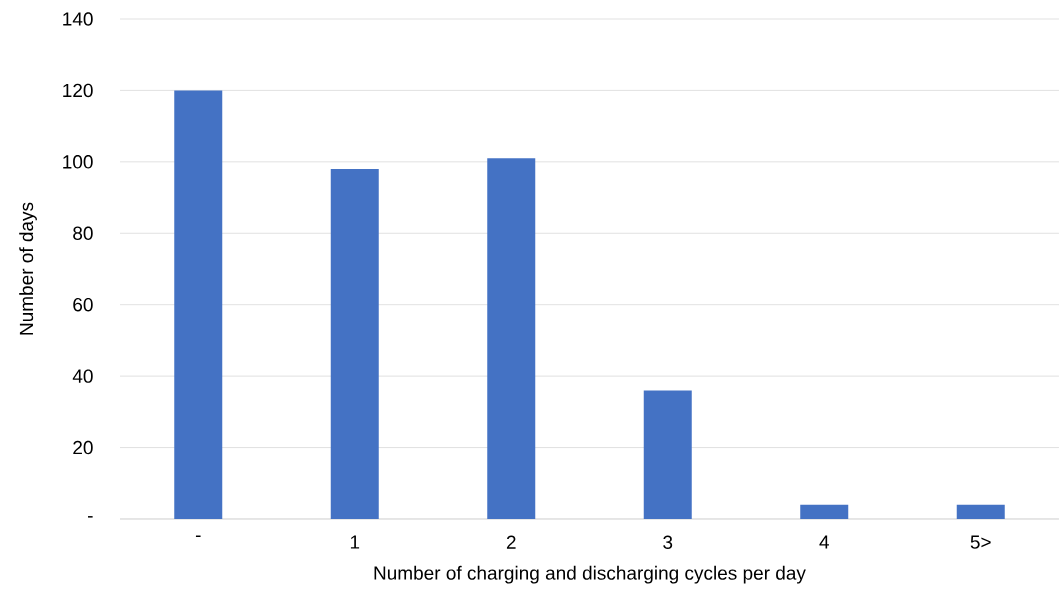 The image size is (1059, 612). Describe the element at coordinates (668, 542) in the screenshot. I see `x-tick-label: 3` at that location.